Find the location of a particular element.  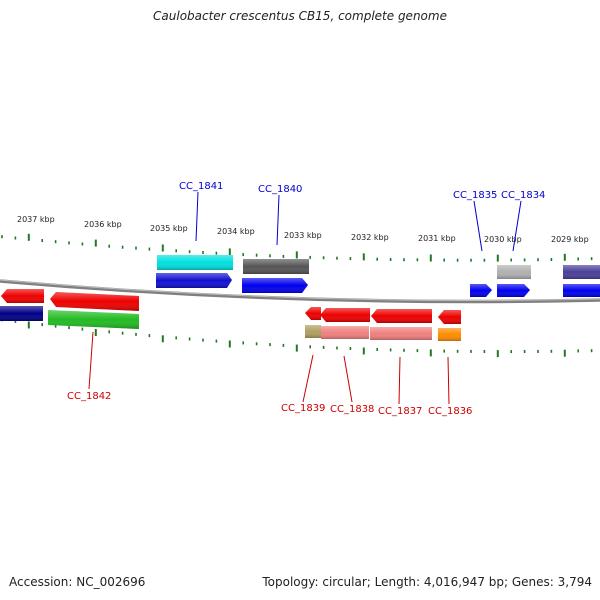

gene-edge-upper-right is located at coordinates (581, 272).